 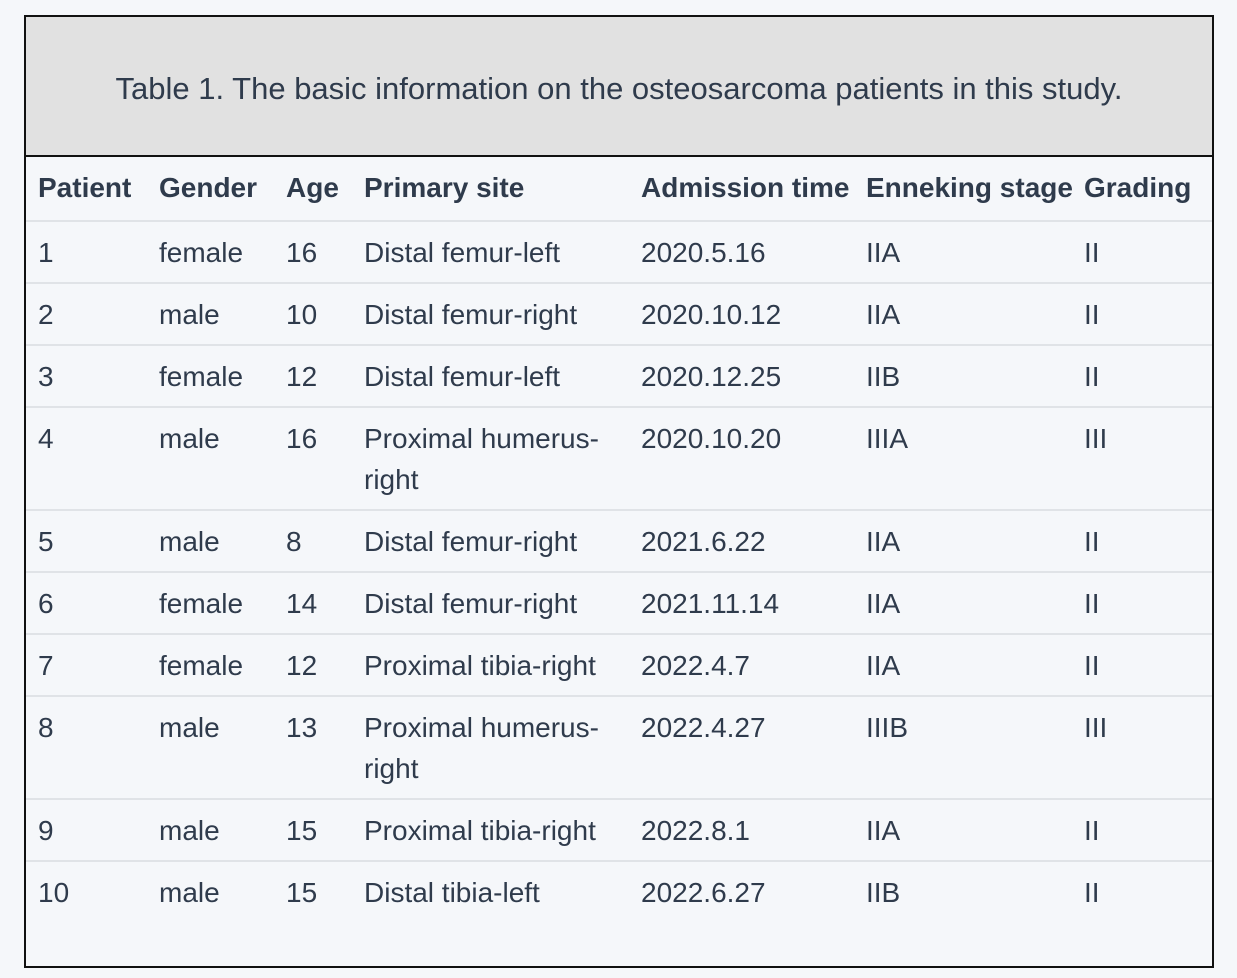 I want to click on header-gender: Gender, so click(x=211, y=189).